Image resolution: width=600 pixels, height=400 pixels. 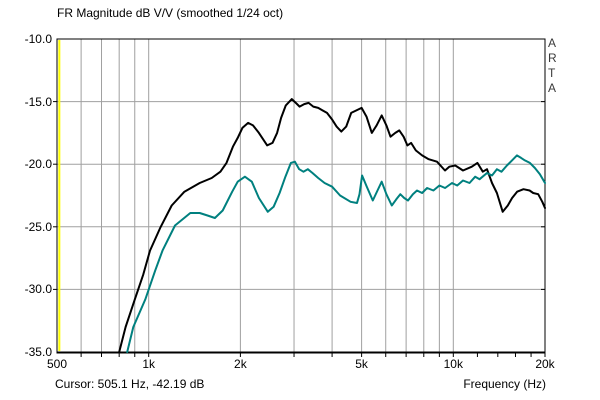 What do you see at coordinates (552, 73) in the screenshot?
I see `arta-logo-letter: T` at bounding box center [552, 73].